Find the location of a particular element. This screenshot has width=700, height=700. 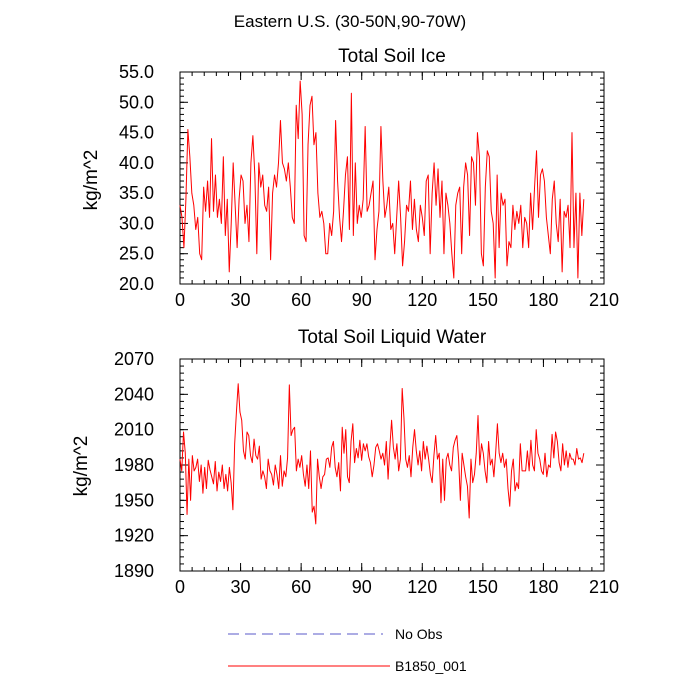

y-tick-label: 1920 is located at coordinates (134, 536).